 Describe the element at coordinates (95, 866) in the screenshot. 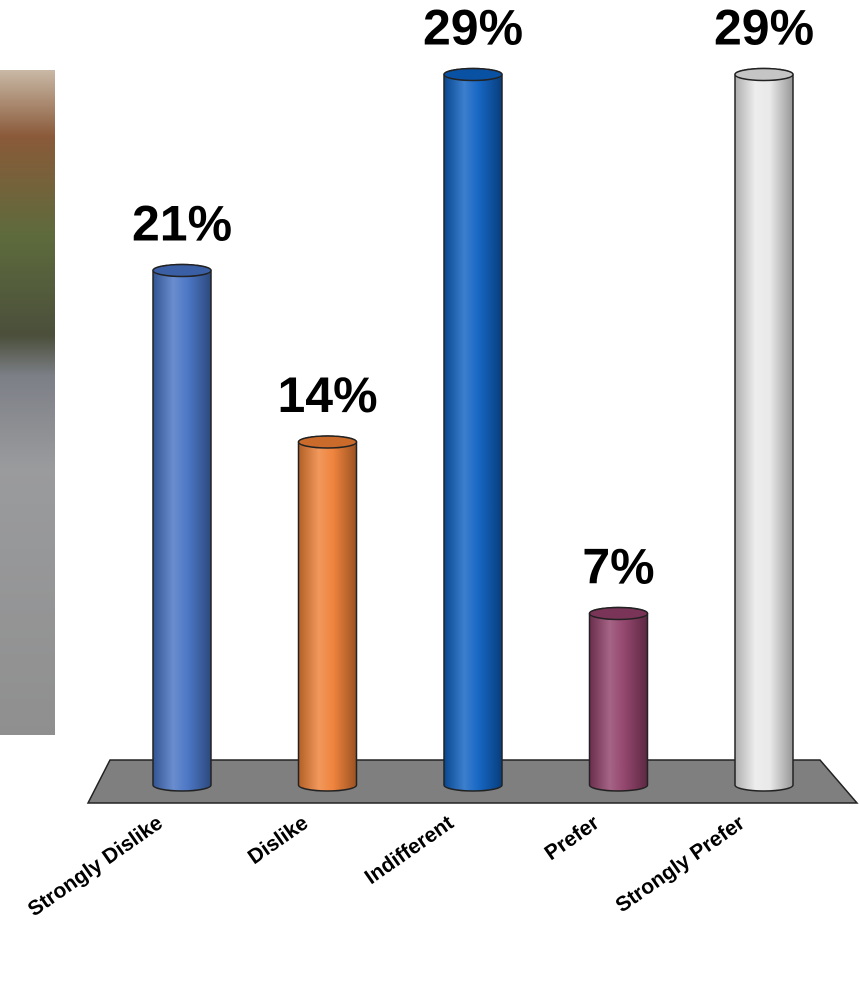

I see `x-tick-label: Strongly Dislike` at that location.